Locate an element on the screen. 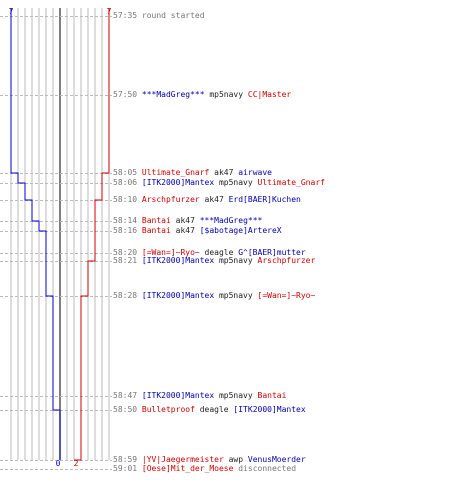  event-row: 58:05 Ultimate_Gnarf ak47 airwave is located at coordinates (192, 173).